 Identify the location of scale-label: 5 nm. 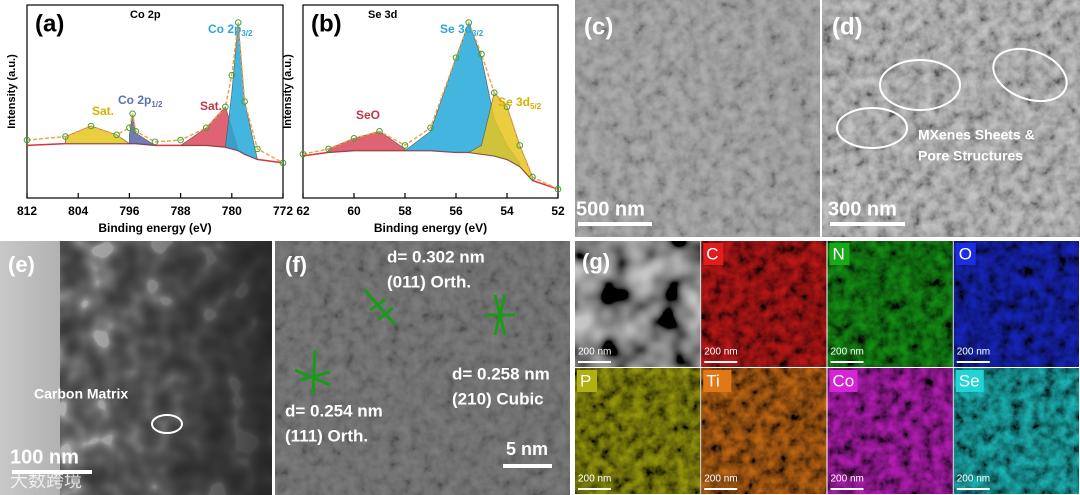
(527, 449).